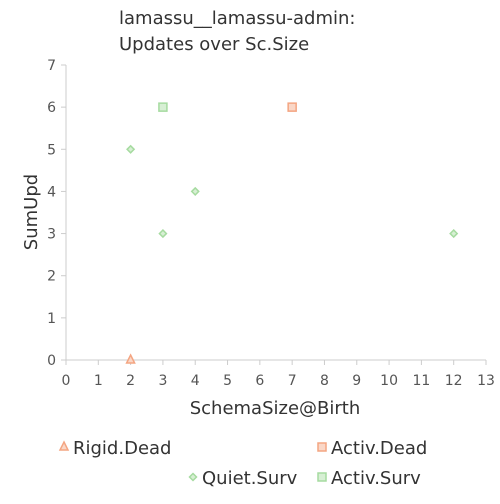 This screenshot has width=500, height=504. Describe the element at coordinates (56, 213) in the screenshot. I see `y-axis-ticks: 0 1 2 3 4 5 6 7` at that location.